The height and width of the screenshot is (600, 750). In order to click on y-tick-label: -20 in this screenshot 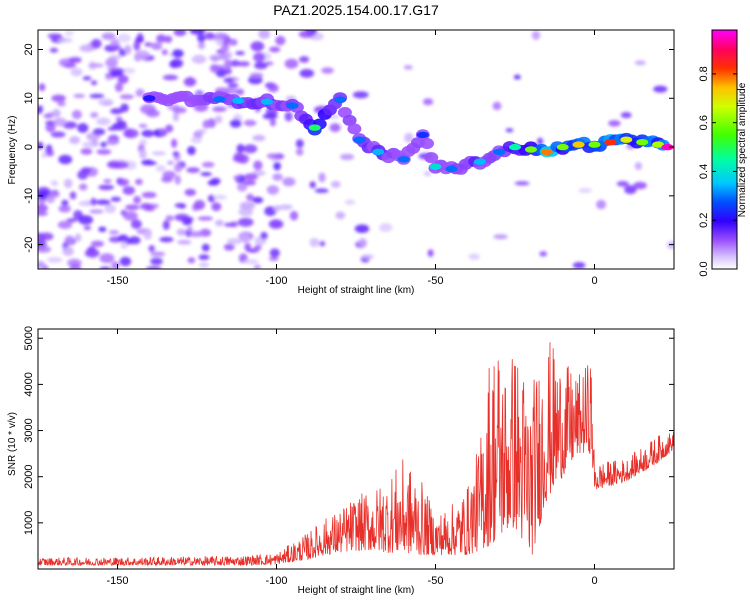, I will do `click(29, 245)`.